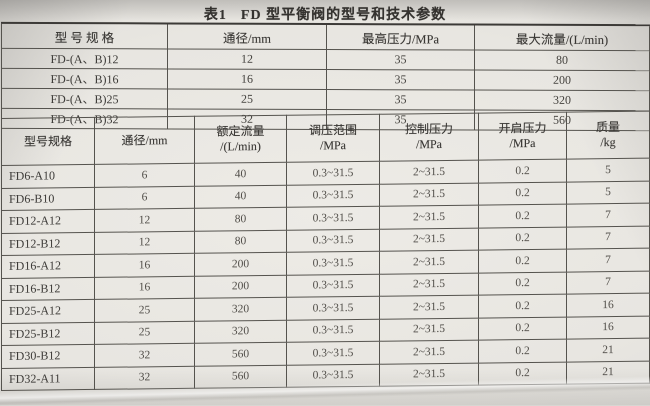 This screenshot has height=406, width=650. Describe the element at coordinates (562, 60) in the screenshot. I see `cell-max-flow: 80` at that location.